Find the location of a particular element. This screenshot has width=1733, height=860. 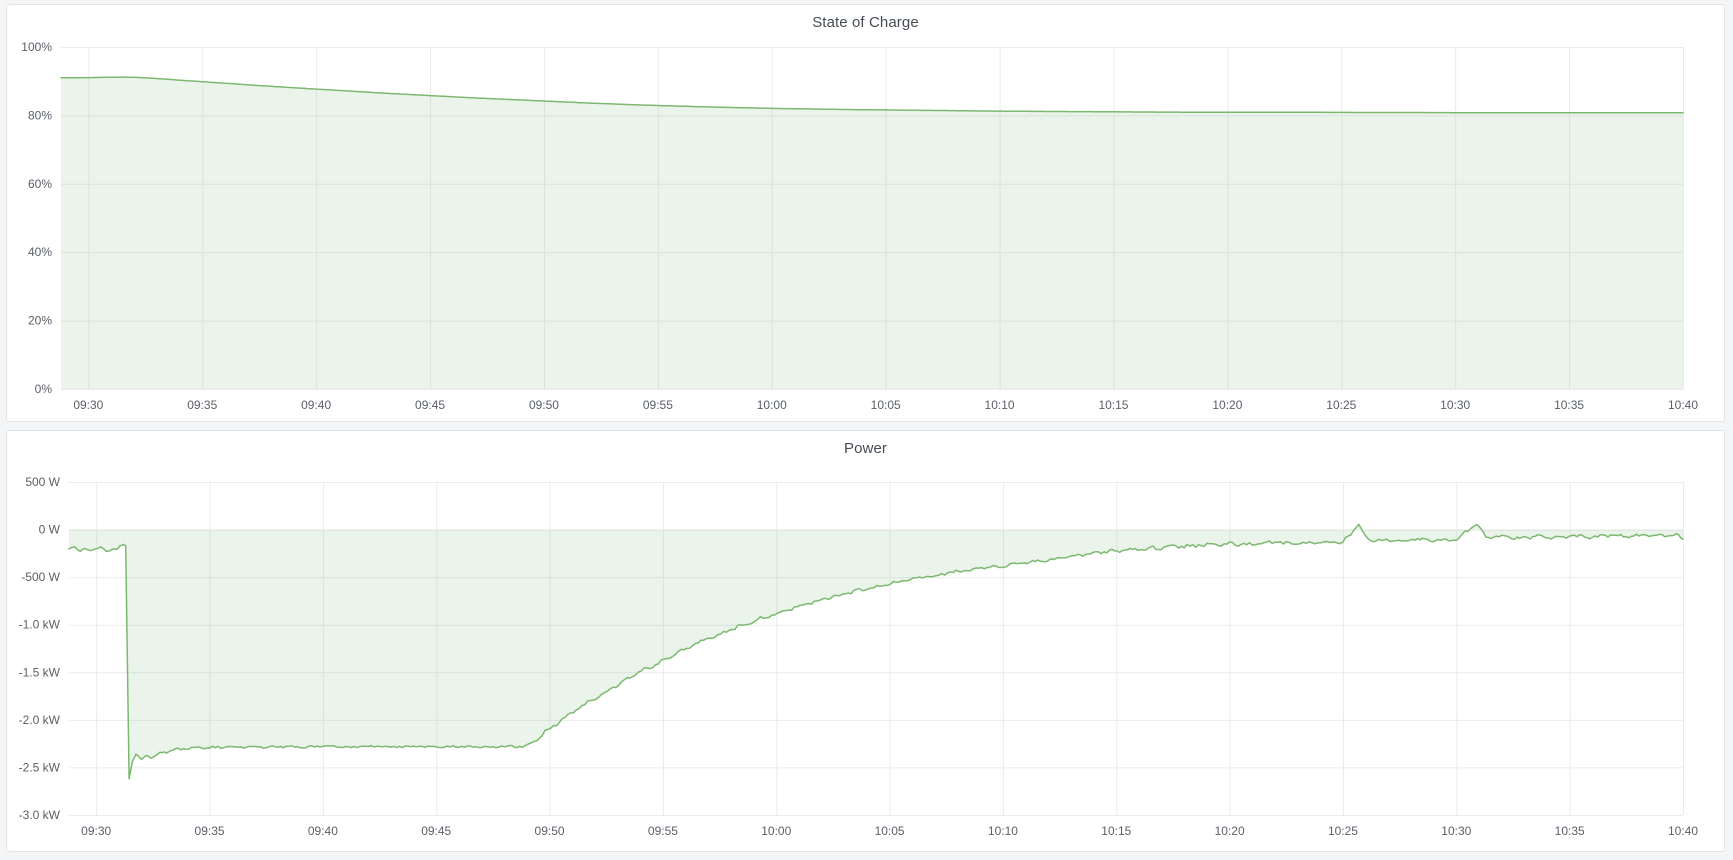

y-tick-label: 80% is located at coordinates (40, 115).